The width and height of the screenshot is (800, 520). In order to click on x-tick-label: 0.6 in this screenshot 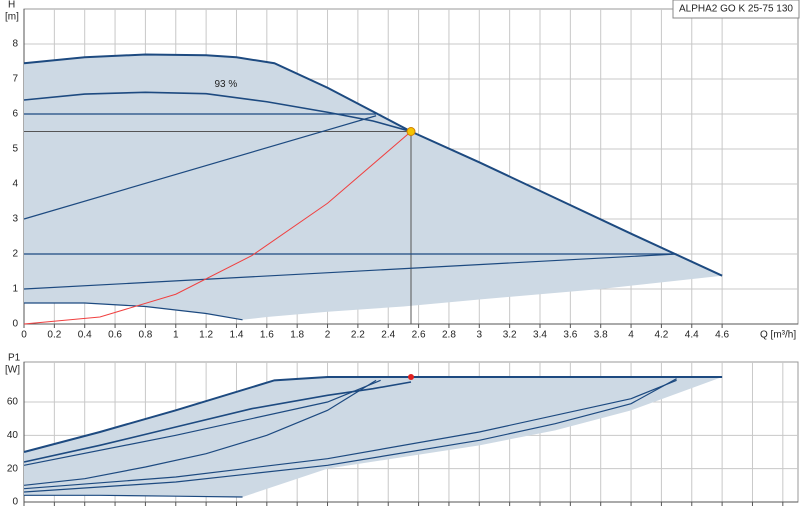, I will do `click(115, 335)`.